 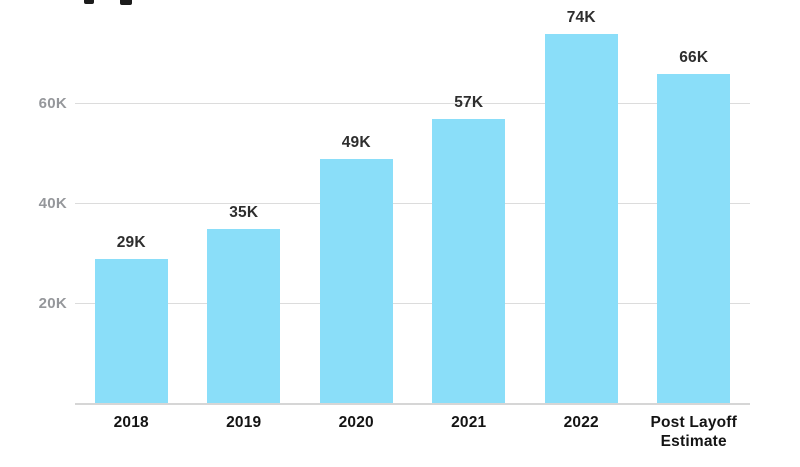 What do you see at coordinates (412, 404) in the screenshot?
I see `x-axis-baseline` at bounding box center [412, 404].